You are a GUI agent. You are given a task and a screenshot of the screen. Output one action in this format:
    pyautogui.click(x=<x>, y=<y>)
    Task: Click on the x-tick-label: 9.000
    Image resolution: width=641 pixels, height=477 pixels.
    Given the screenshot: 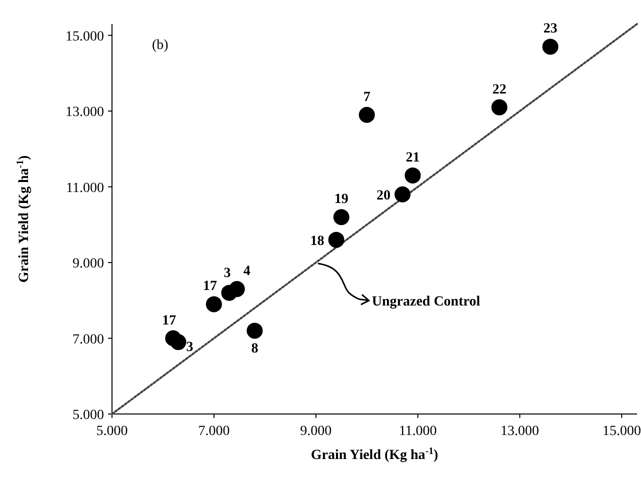 What is the action you would take?
    pyautogui.click(x=316, y=431)
    